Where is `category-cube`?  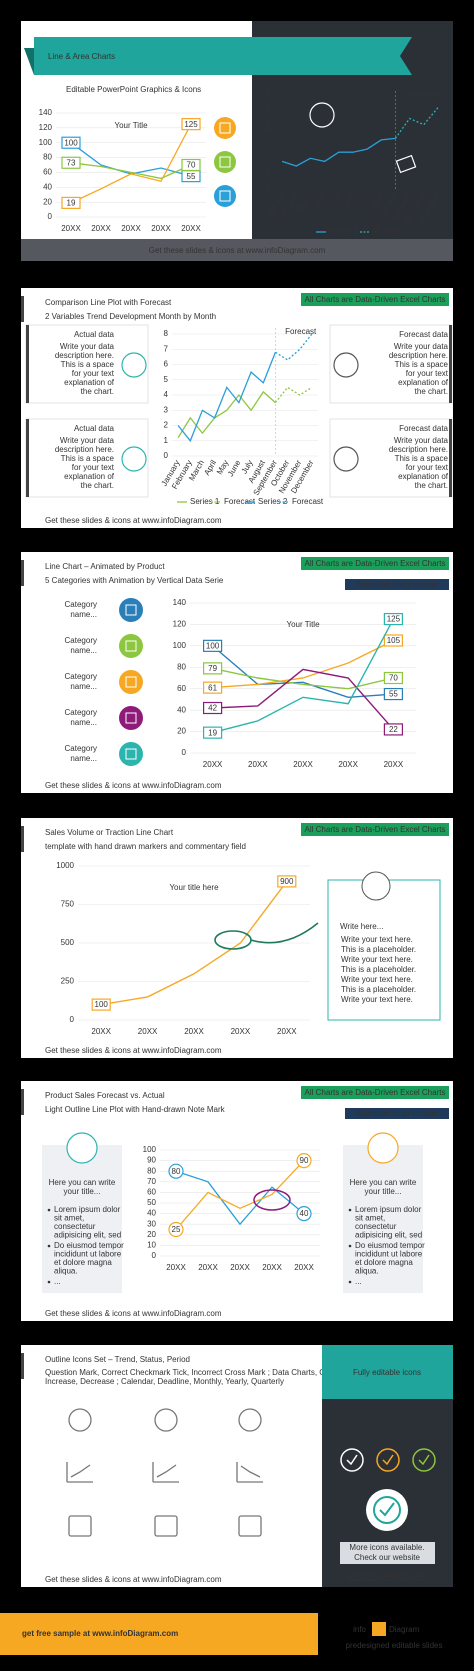
category-cube is located at coordinates (131, 610).